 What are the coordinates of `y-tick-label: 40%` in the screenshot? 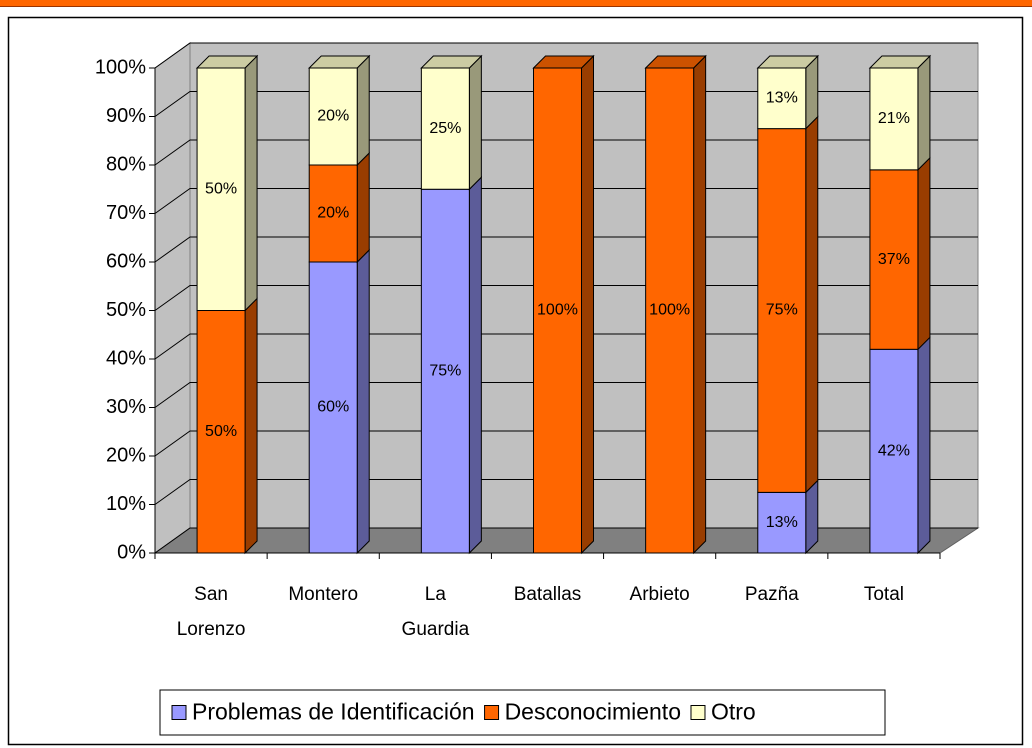 It's located at (126, 358).